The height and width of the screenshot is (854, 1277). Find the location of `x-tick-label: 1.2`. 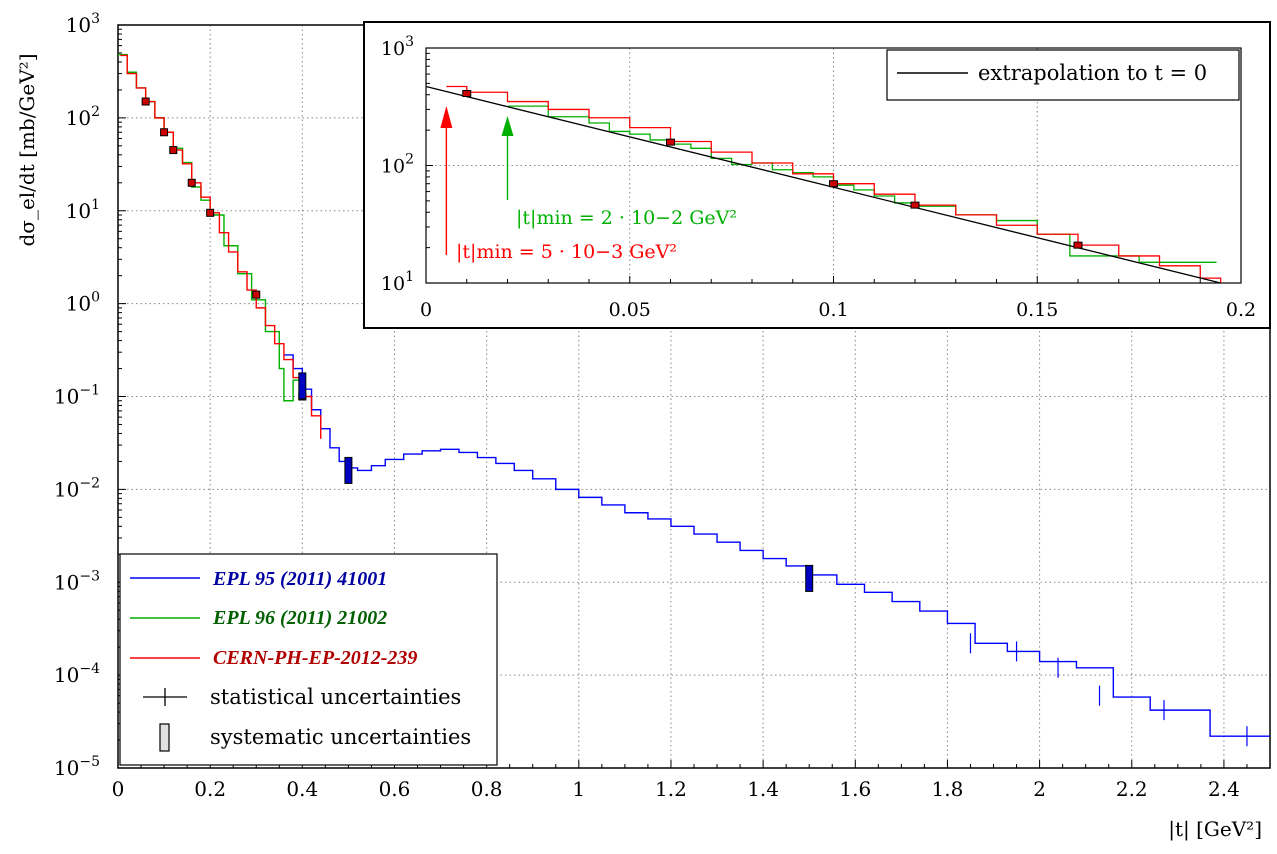

x-tick-label: 1.2 is located at coordinates (671, 789).